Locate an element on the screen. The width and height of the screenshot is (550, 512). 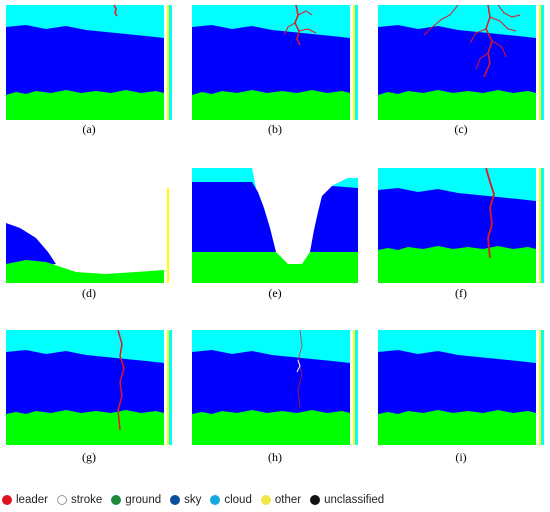
panel-e is located at coordinates (275, 225).